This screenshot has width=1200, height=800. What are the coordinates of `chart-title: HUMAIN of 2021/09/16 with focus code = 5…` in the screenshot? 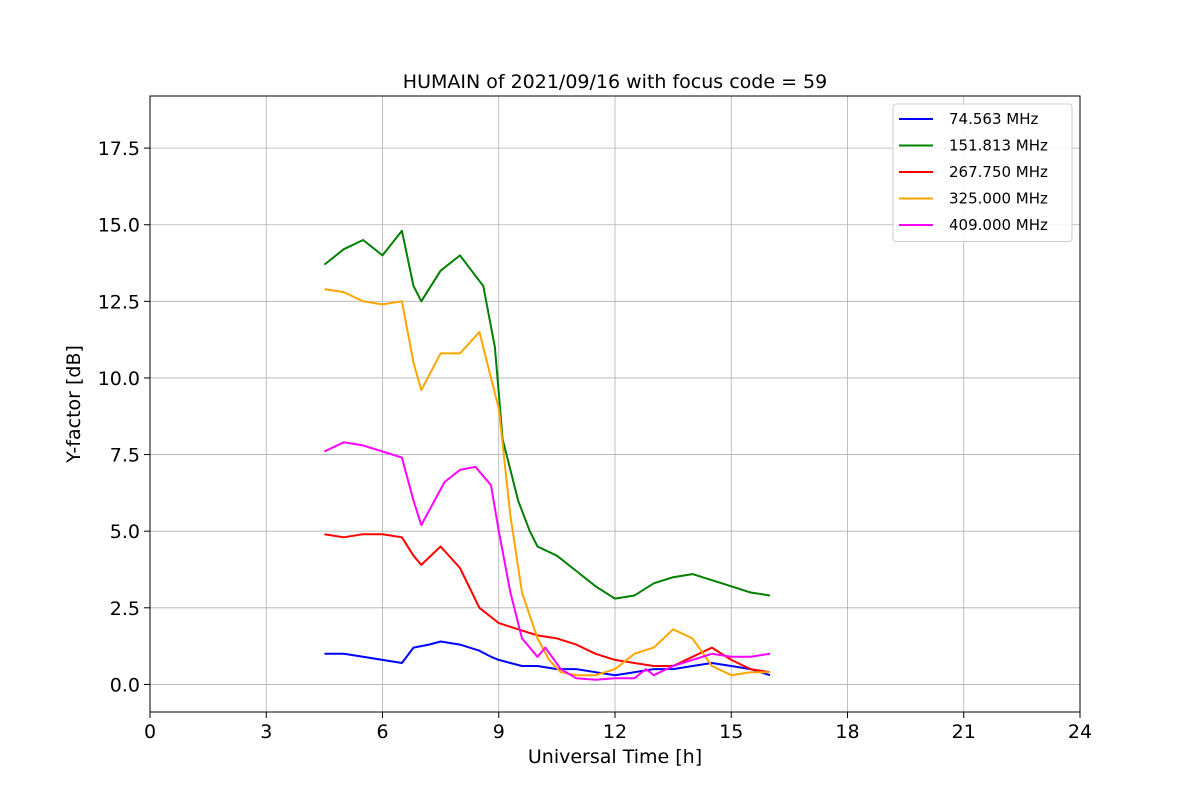 It's located at (615, 82).